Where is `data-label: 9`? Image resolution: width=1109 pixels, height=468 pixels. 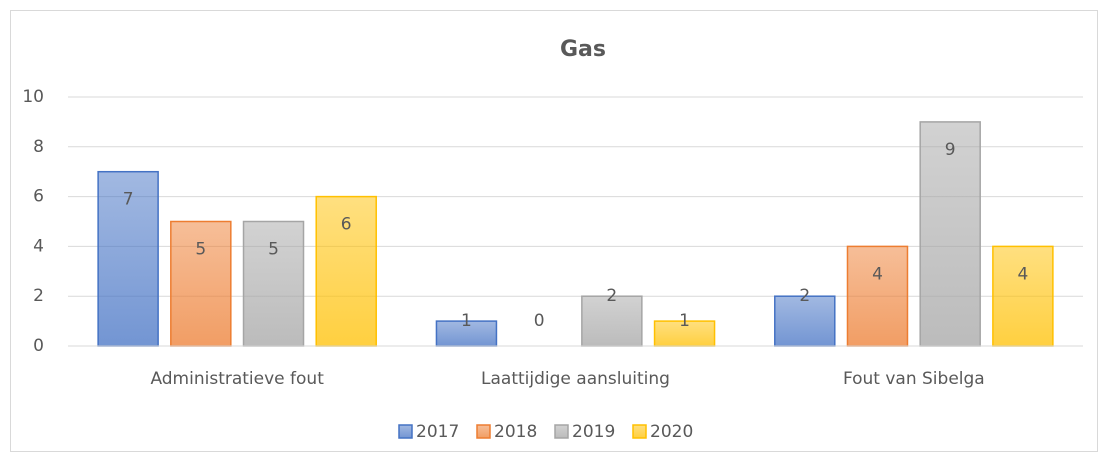
data-label: 9 is located at coordinates (950, 150).